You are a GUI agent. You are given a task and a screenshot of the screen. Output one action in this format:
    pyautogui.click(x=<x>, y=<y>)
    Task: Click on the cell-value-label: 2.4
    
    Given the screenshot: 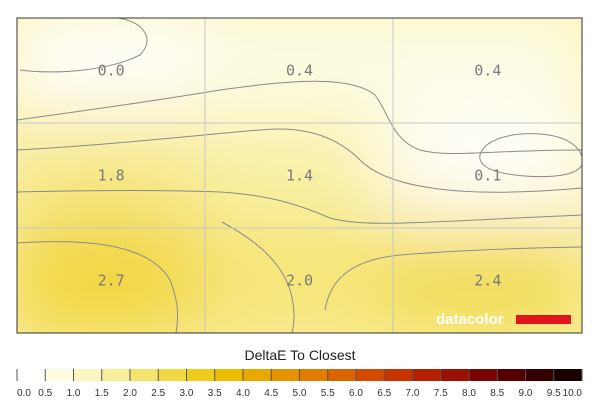 What is the action you would take?
    pyautogui.click(x=487, y=281)
    